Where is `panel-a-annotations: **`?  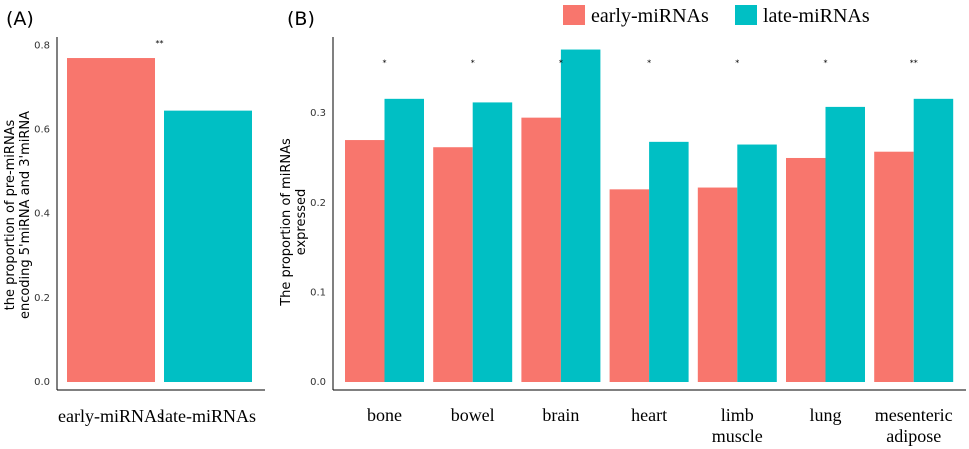
panel-a-annotations: ** is located at coordinates (160, 43).